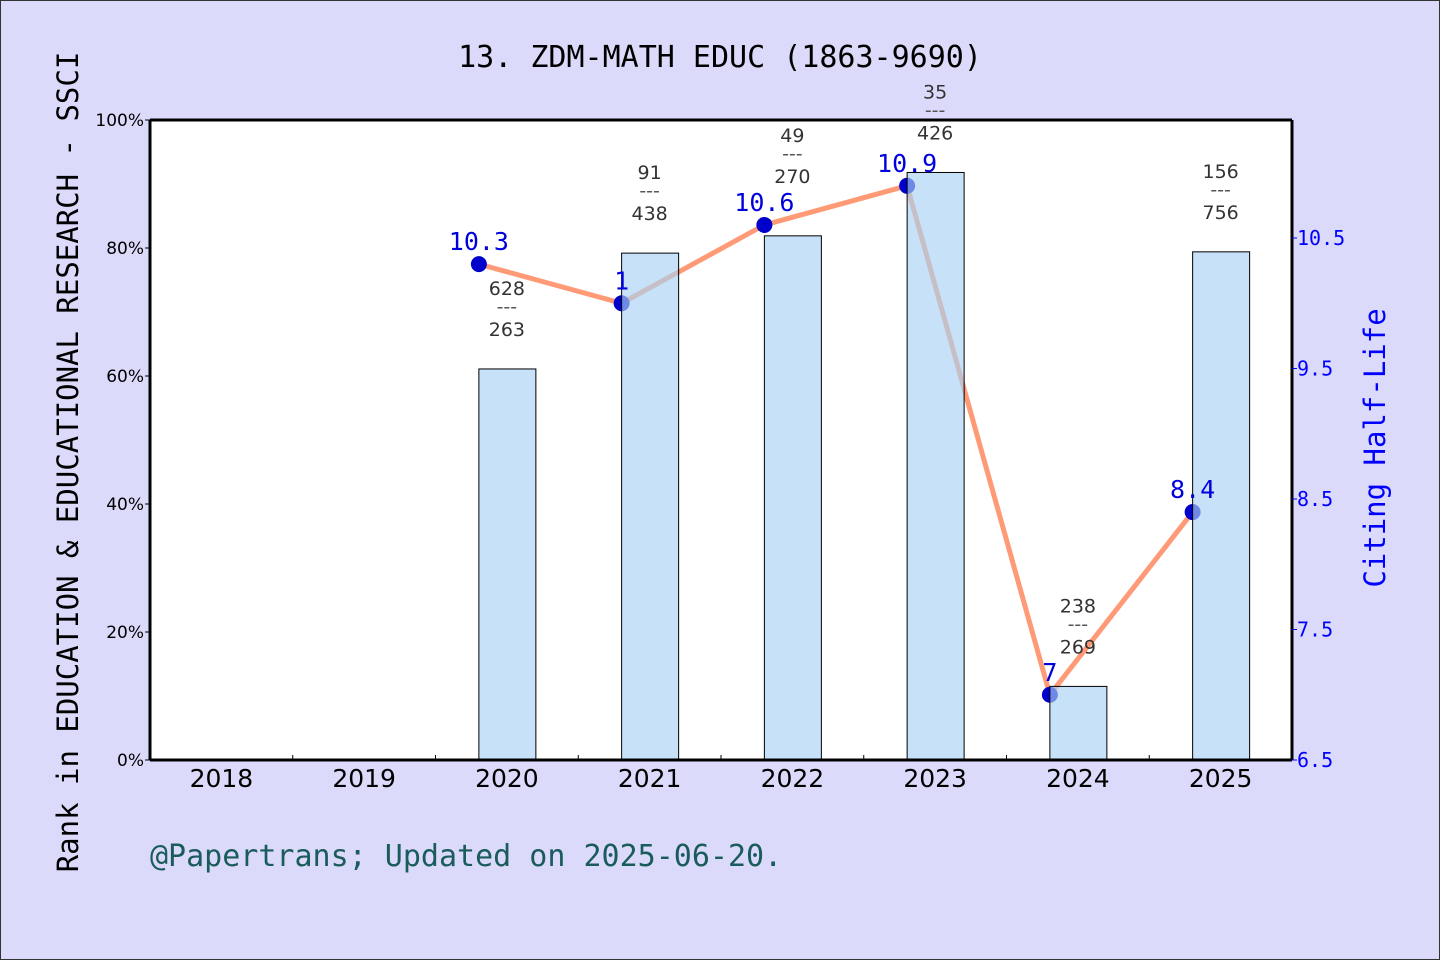  Describe the element at coordinates (125, 633) in the screenshot. I see `y-tick-label: 20%` at that location.